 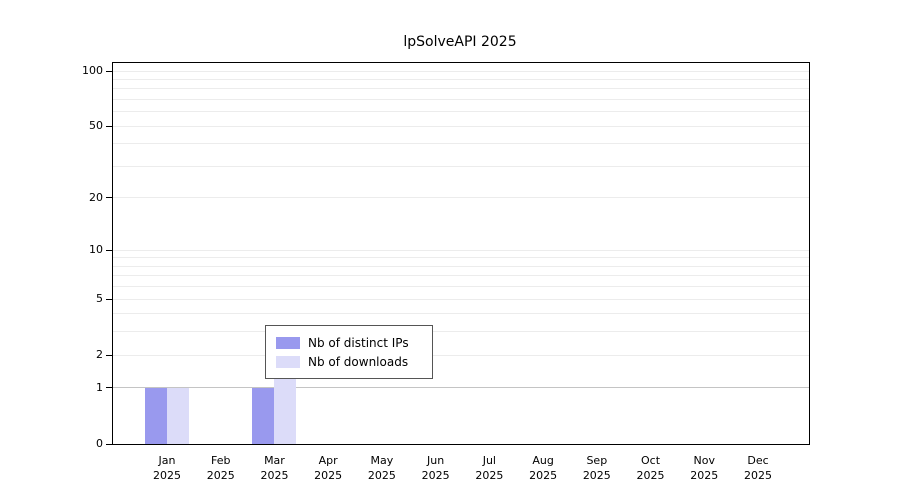 I want to click on bar-mar-distinct-ips, so click(x=263, y=415).